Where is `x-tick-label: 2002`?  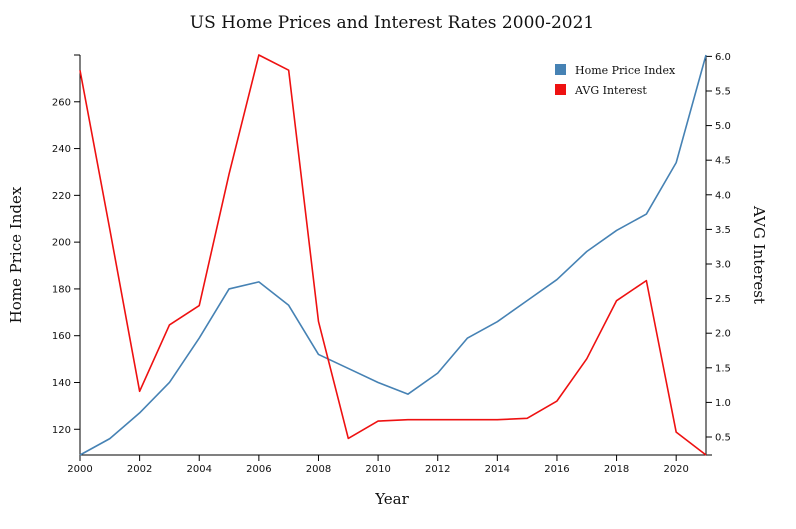 x-tick-label: 2002 is located at coordinates (139, 469).